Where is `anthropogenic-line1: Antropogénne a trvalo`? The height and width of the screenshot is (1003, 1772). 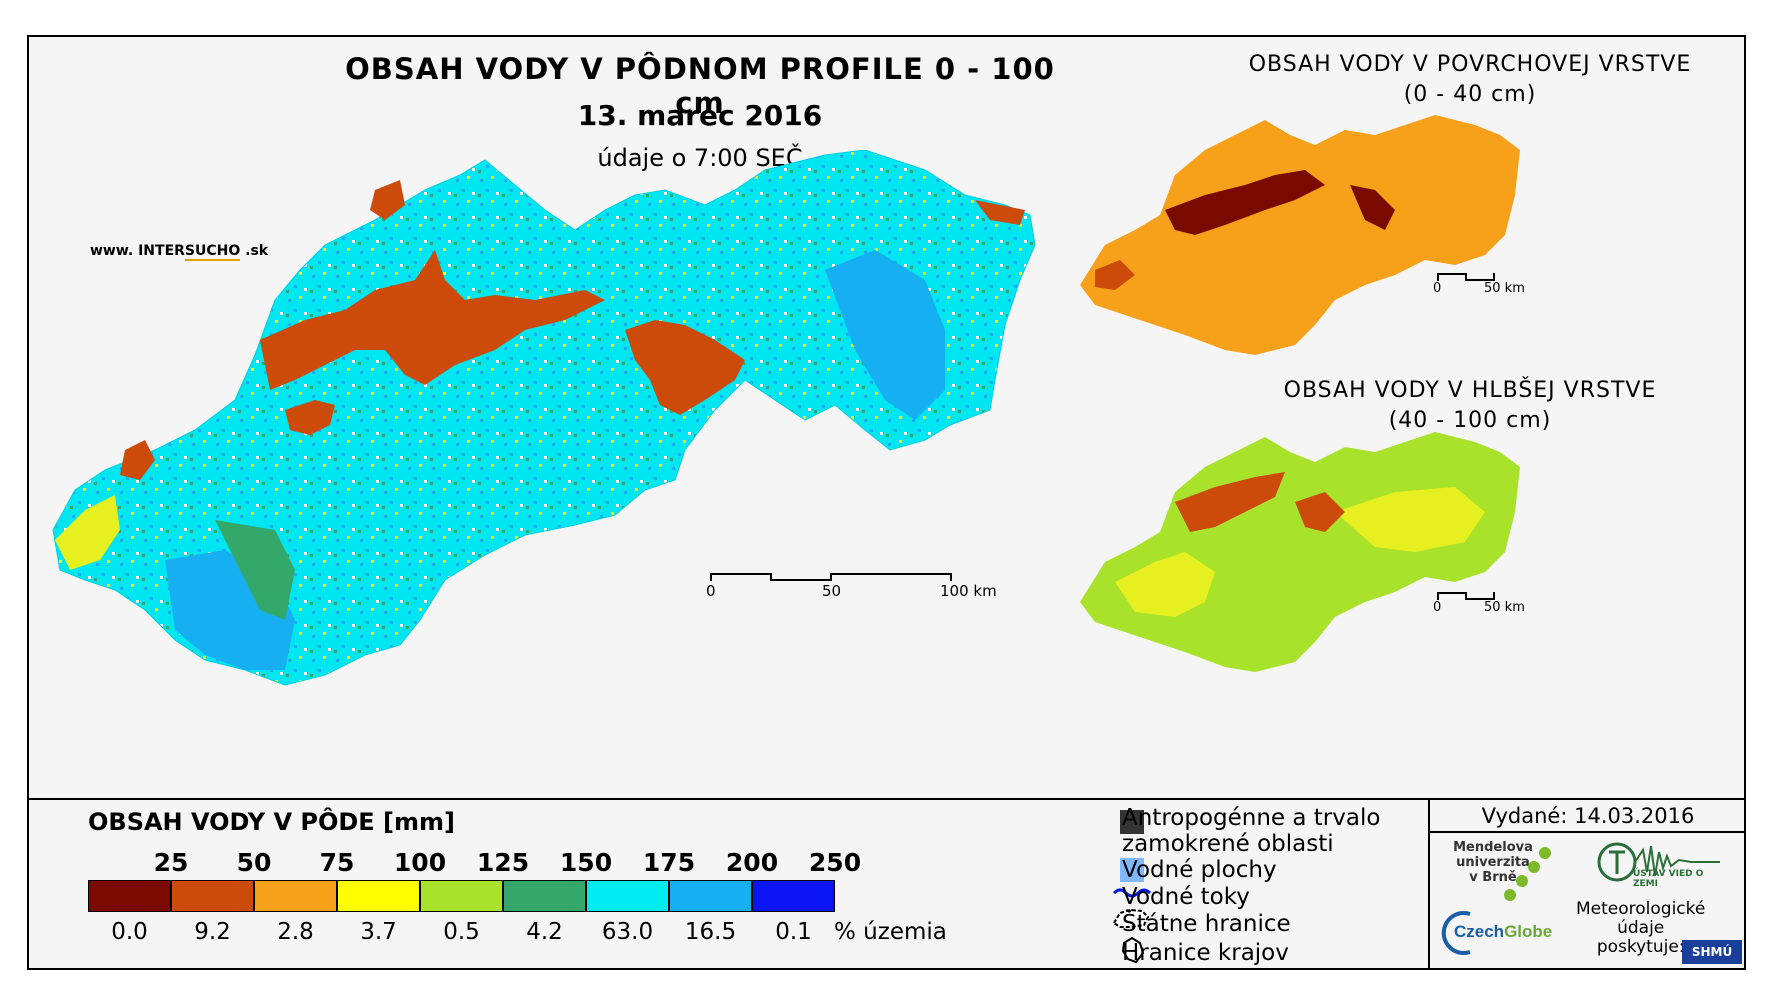 anthropogenic-line1: Antropogénne a trvalo is located at coordinates (1251, 818).